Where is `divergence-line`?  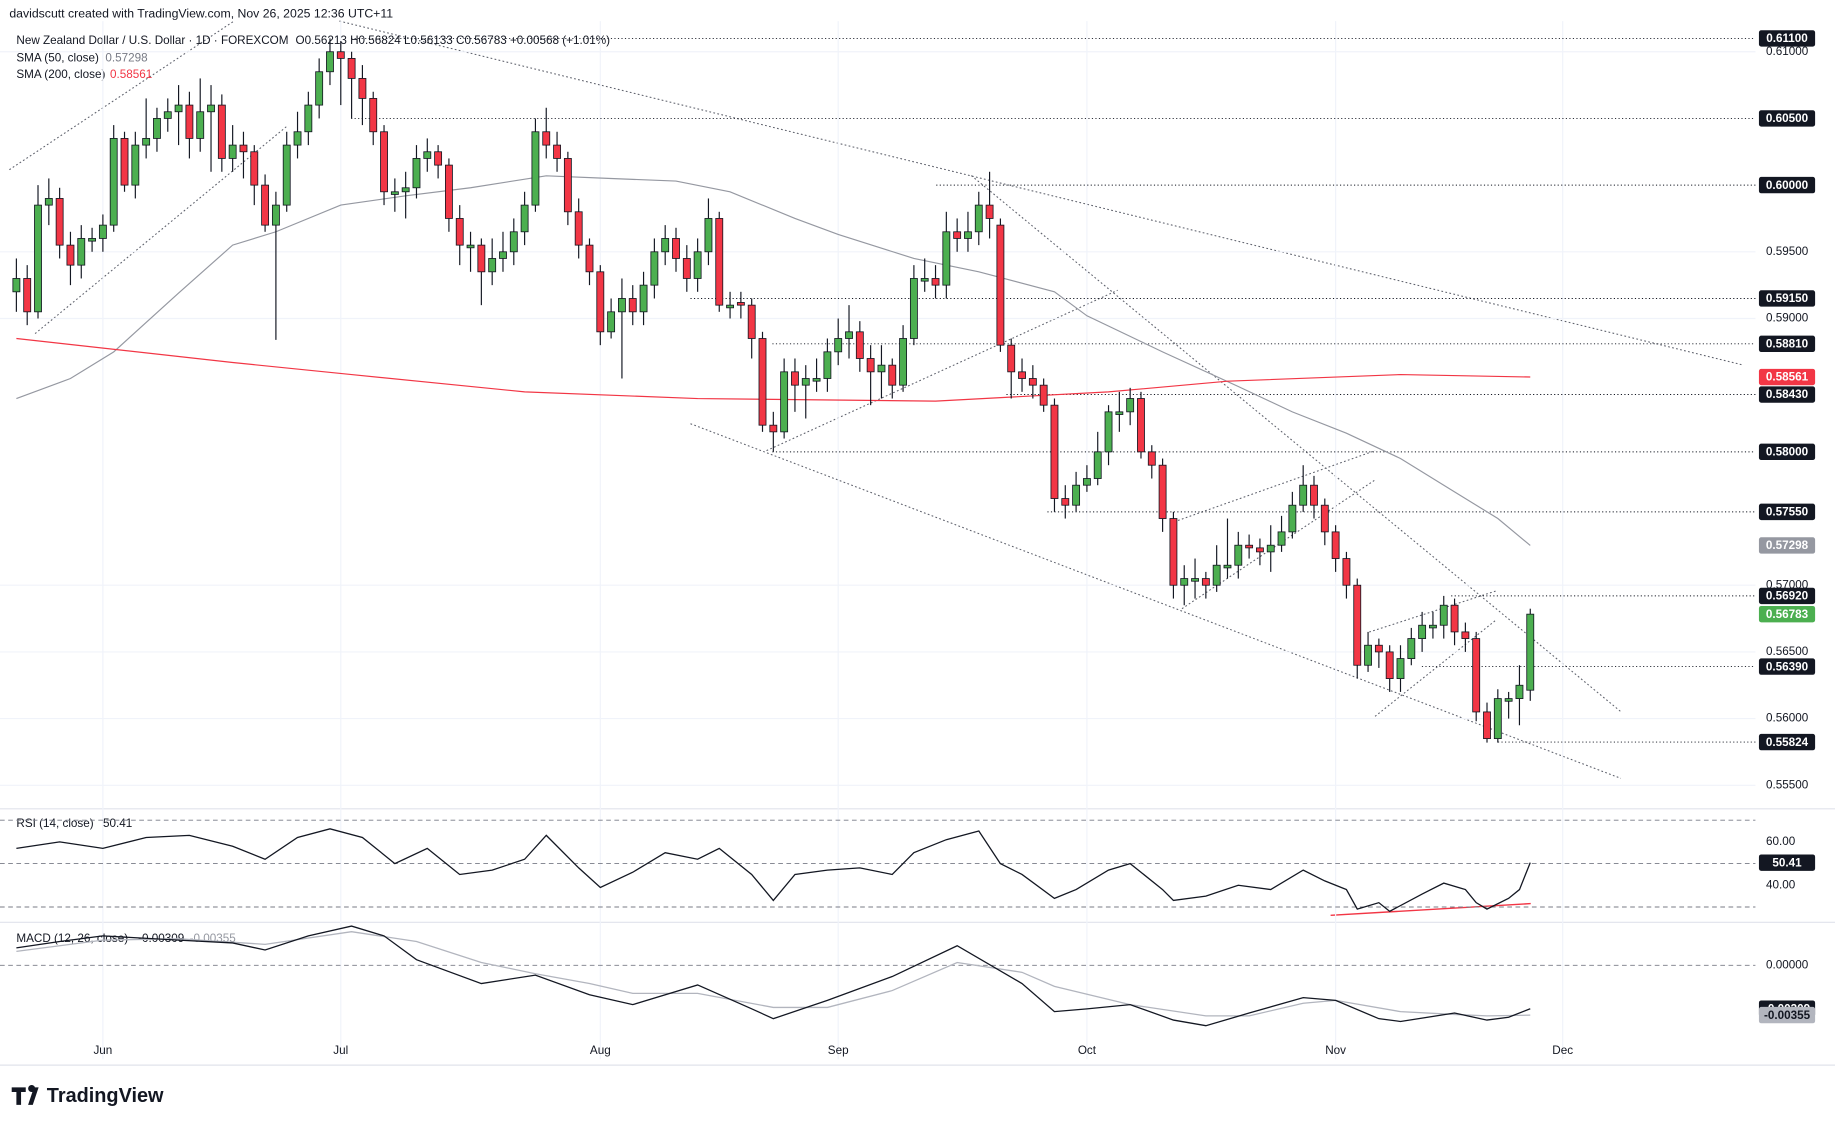 divergence-line is located at coordinates (1430, 909).